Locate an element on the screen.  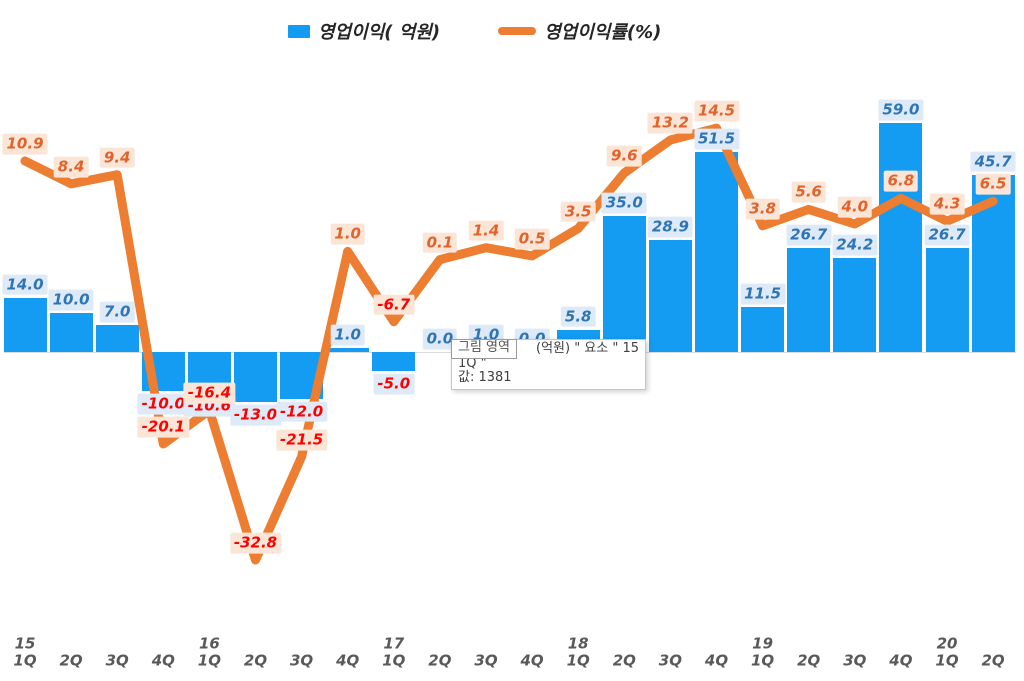
line-series-swatch-icon is located at coordinates (517, 31).